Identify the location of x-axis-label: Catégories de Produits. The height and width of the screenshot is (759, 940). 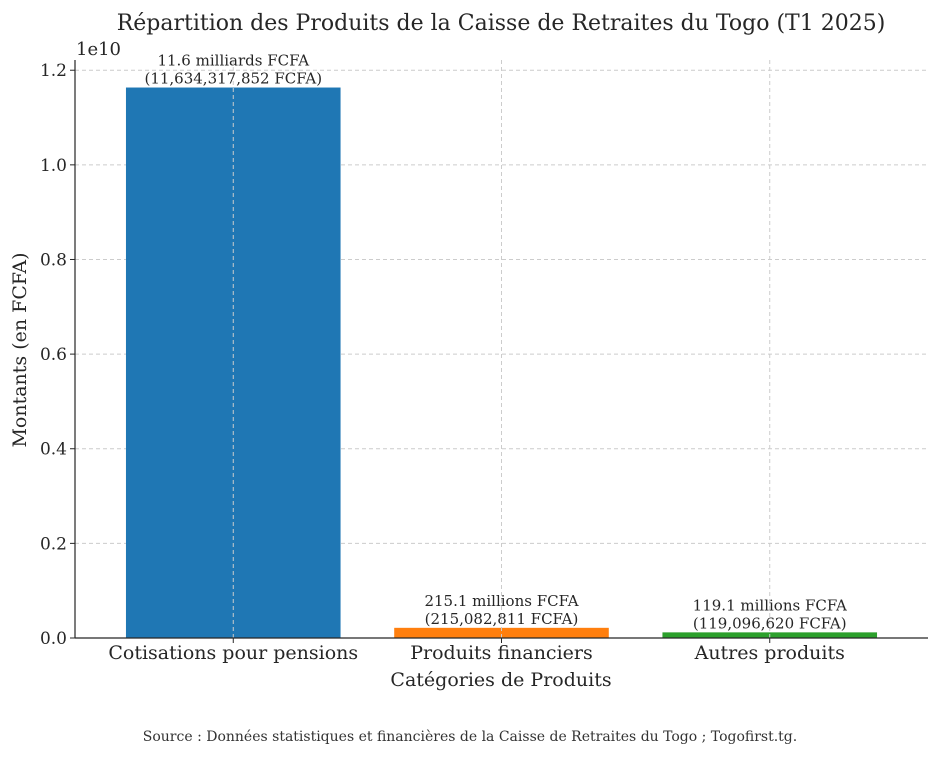
(500, 680).